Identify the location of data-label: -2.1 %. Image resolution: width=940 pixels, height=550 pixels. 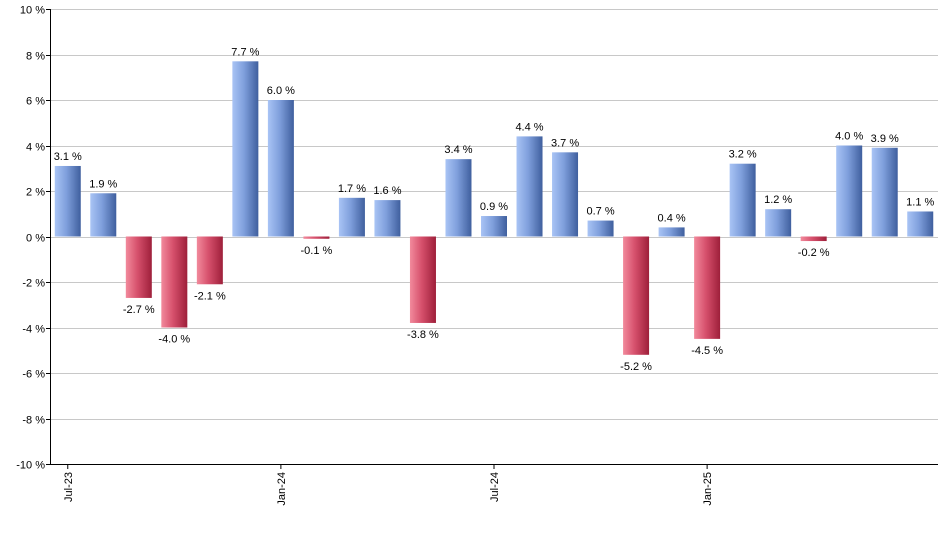
(210, 296).